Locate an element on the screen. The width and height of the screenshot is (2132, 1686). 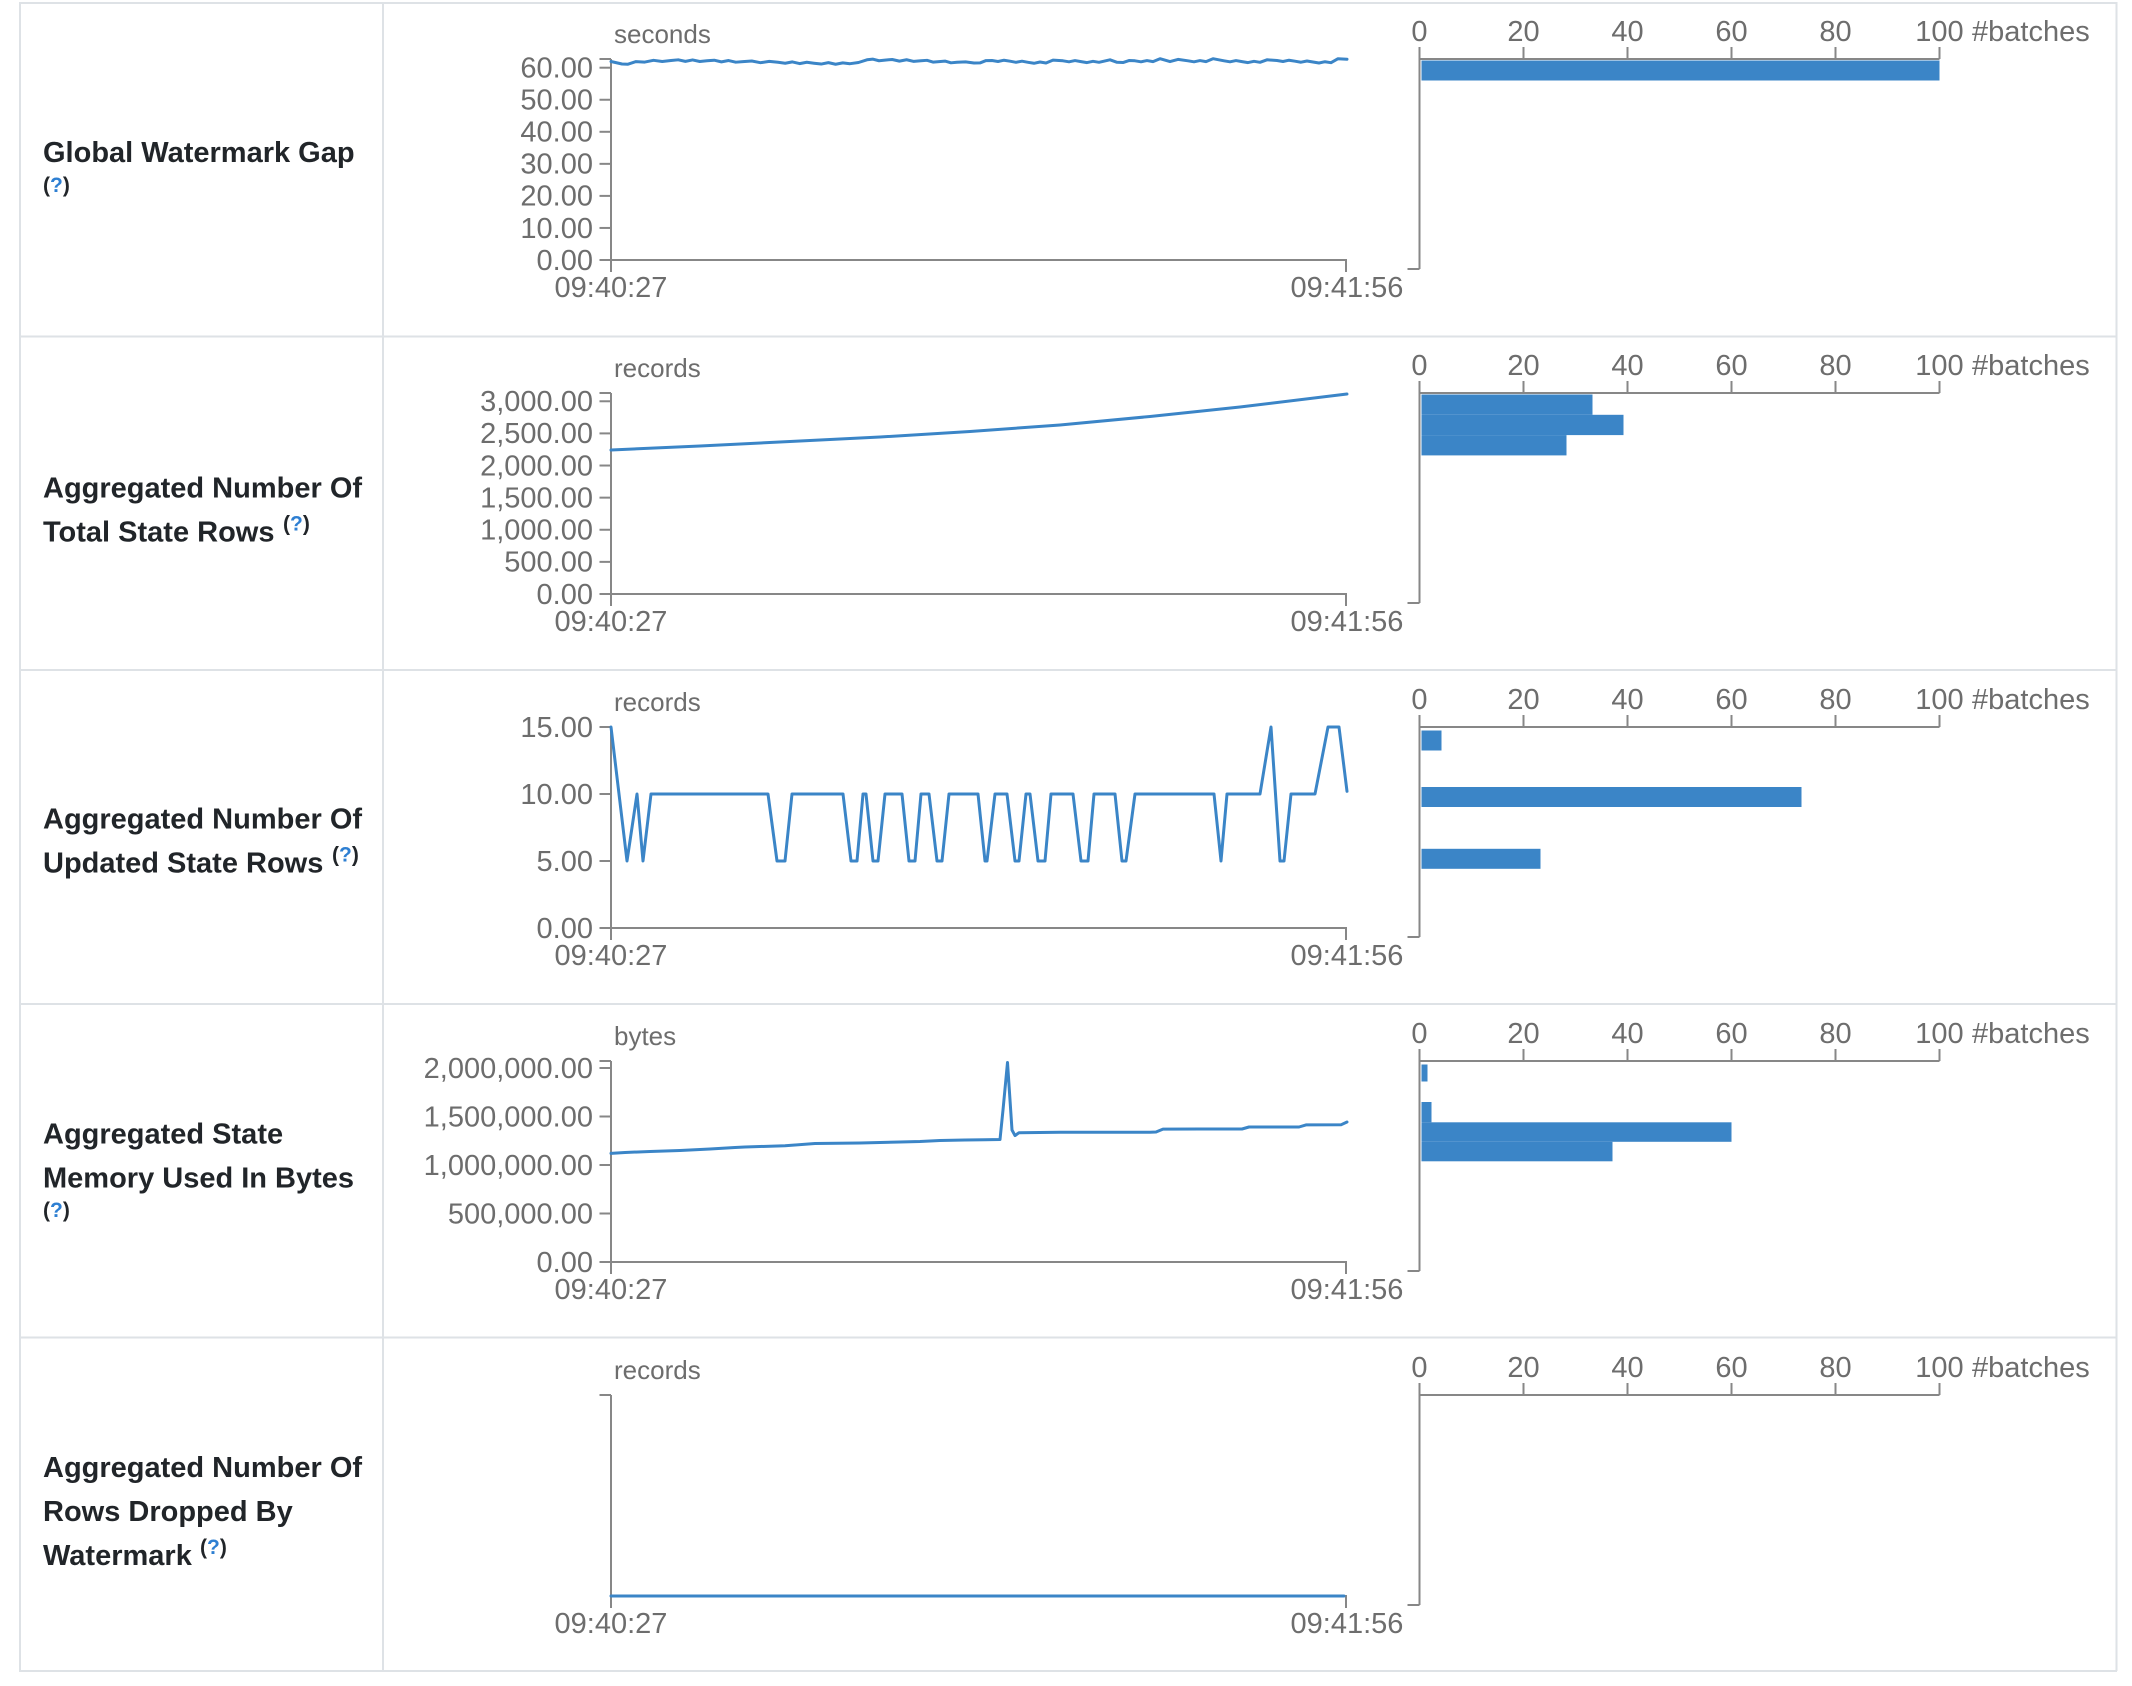
svg-text: 2,000.00 is located at coordinates (536, 466).